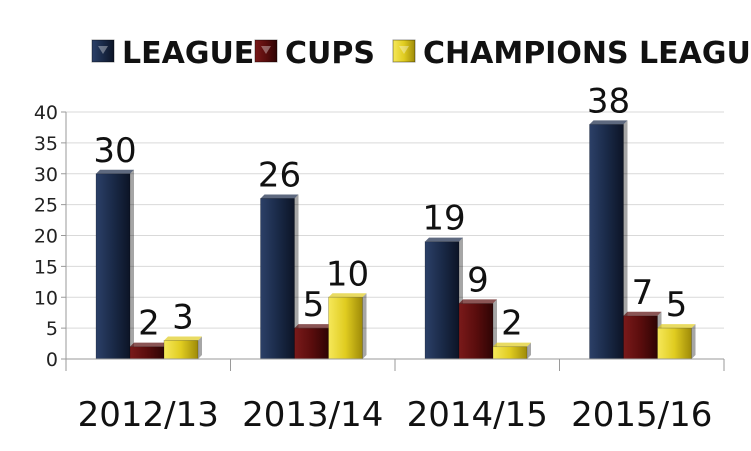 This screenshot has width=751, height=451. What do you see at coordinates (183, 317) in the screenshot?
I see `data-label: 3` at bounding box center [183, 317].